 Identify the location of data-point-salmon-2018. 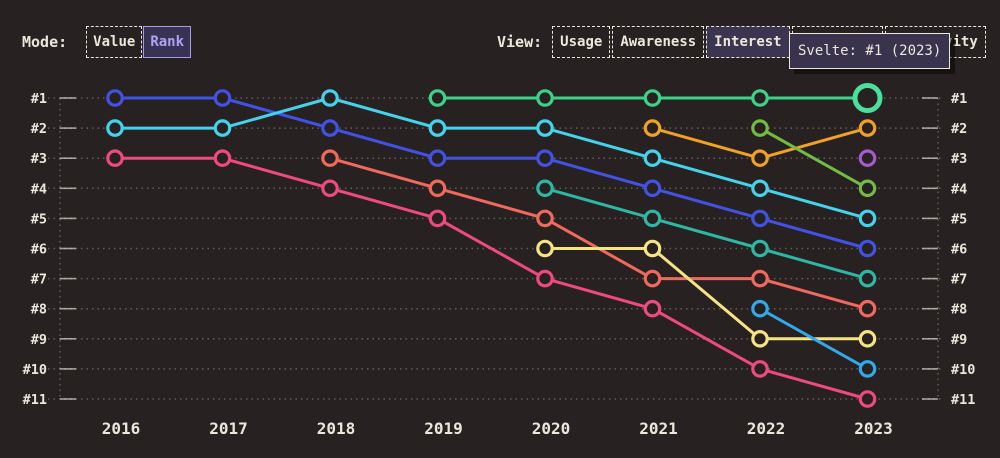
(330, 158).